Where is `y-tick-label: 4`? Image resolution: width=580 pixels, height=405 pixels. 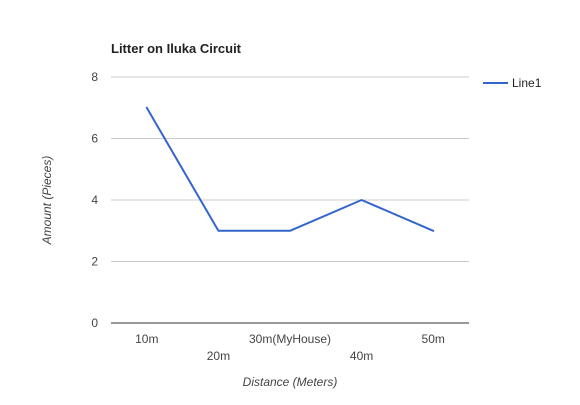
y-tick-label: 4 is located at coordinates (94, 200).